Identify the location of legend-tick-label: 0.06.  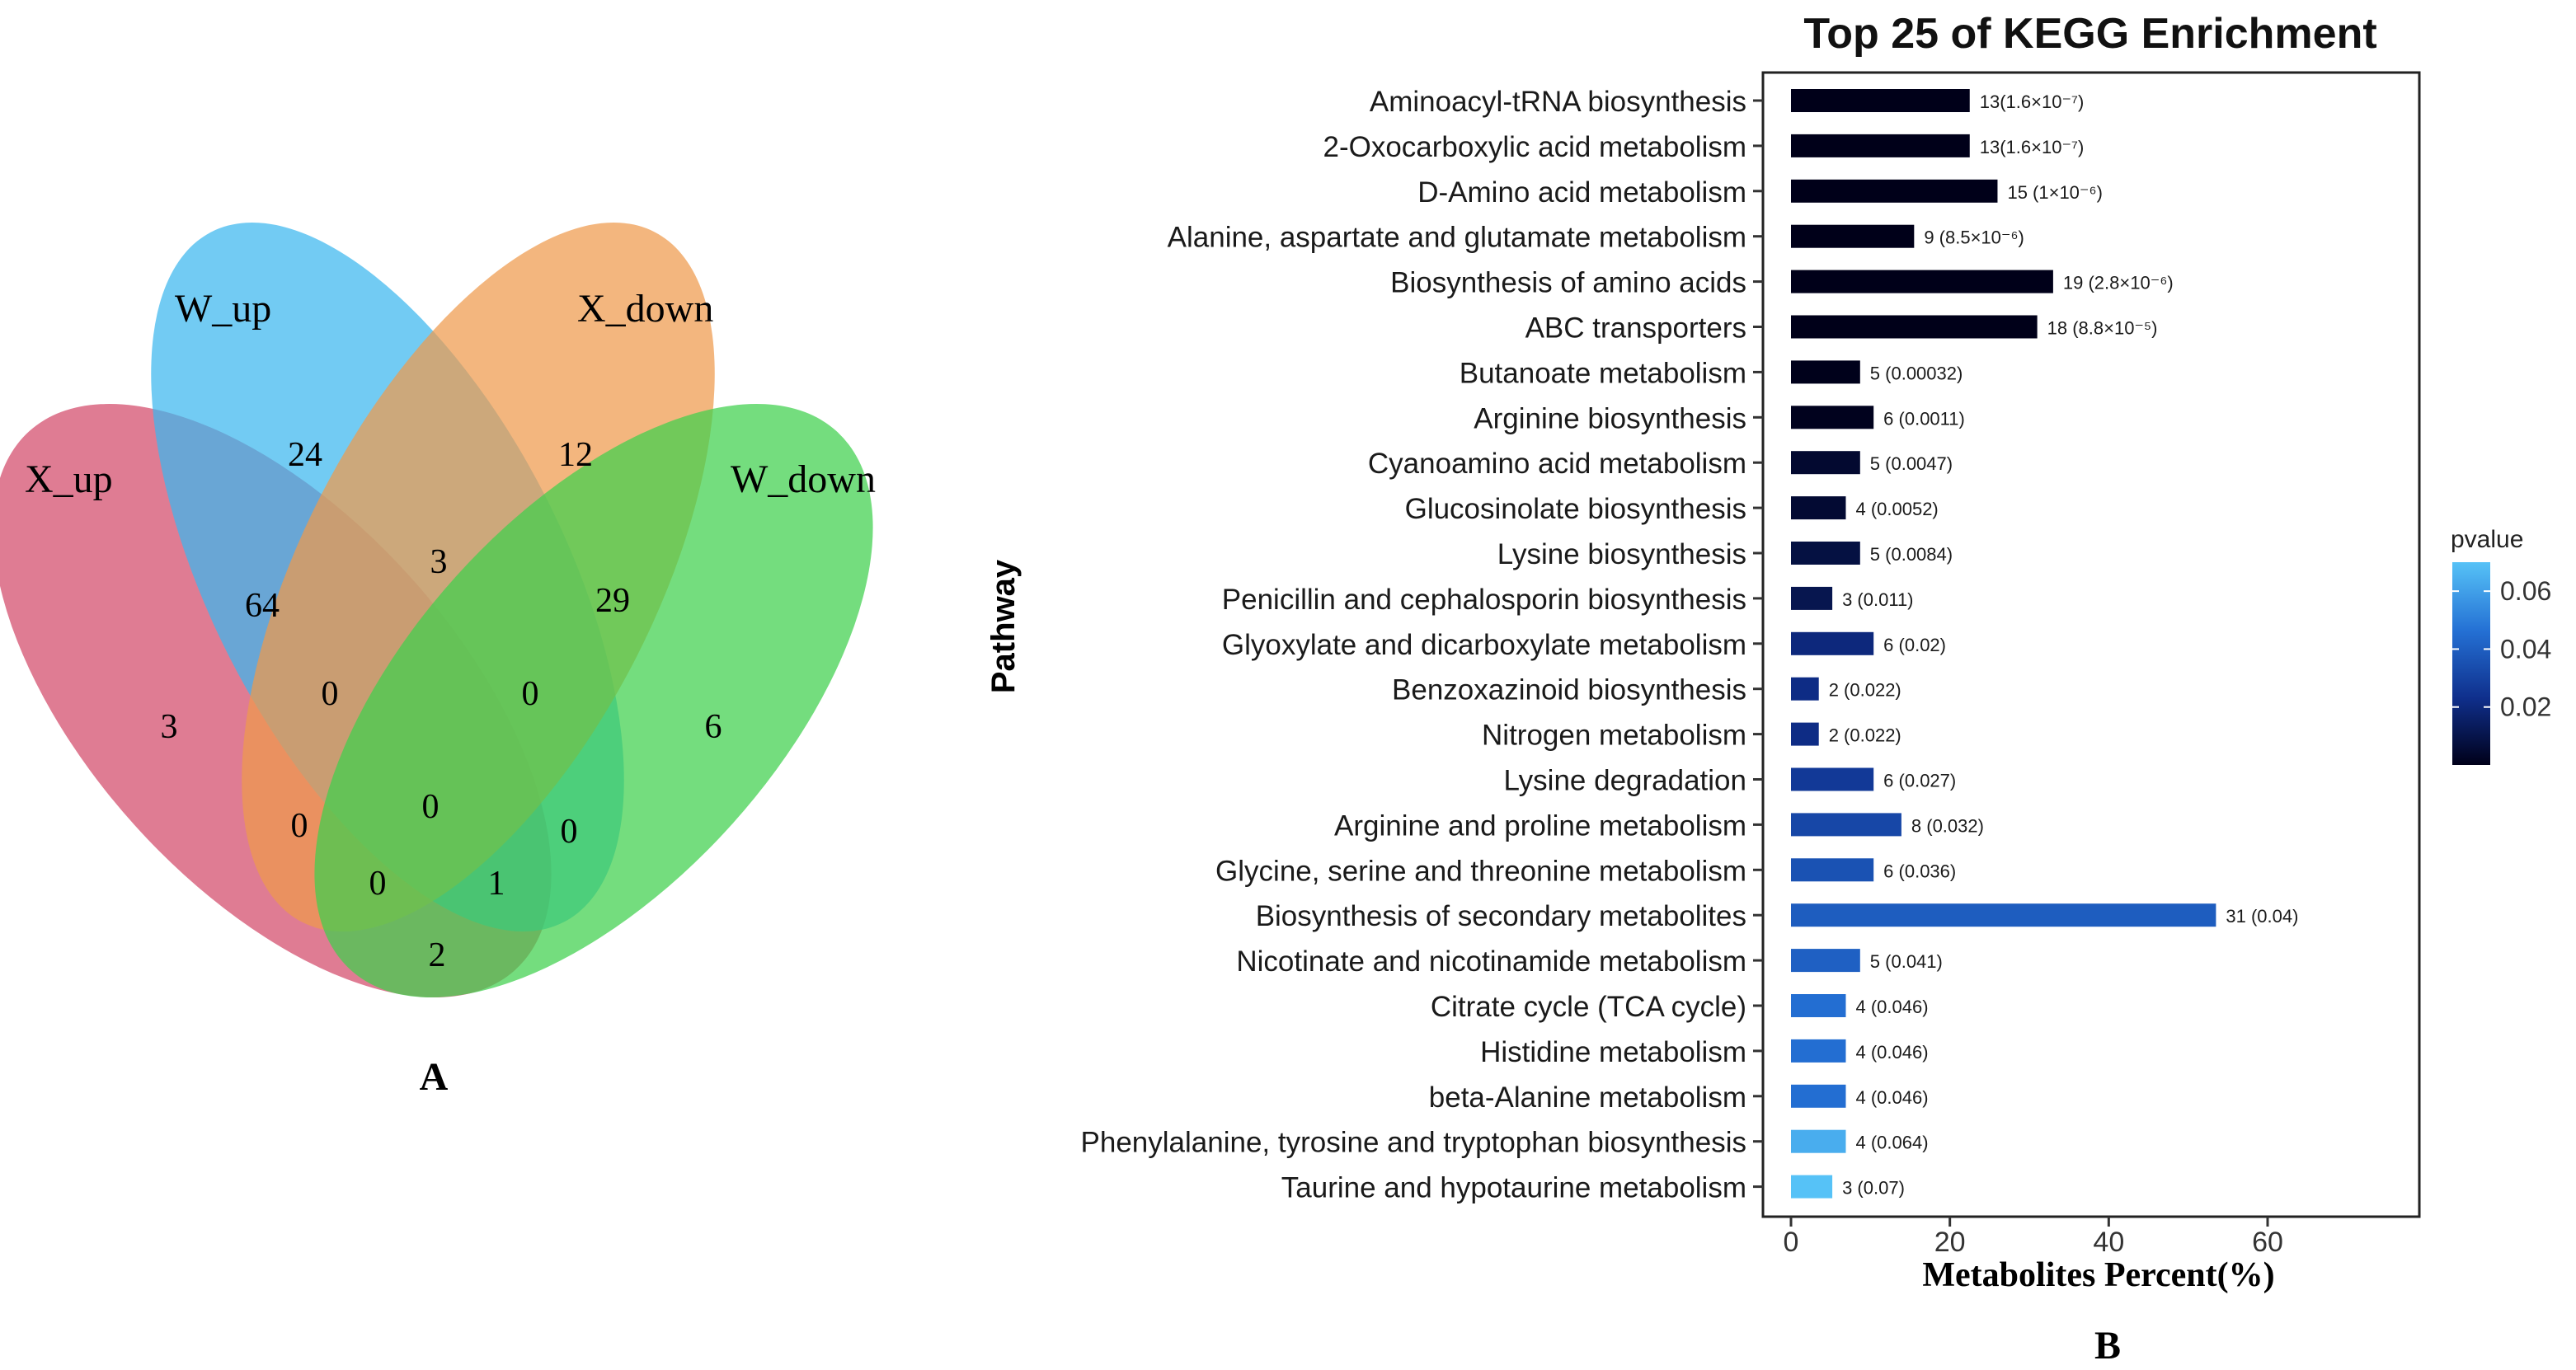
(2525, 591).